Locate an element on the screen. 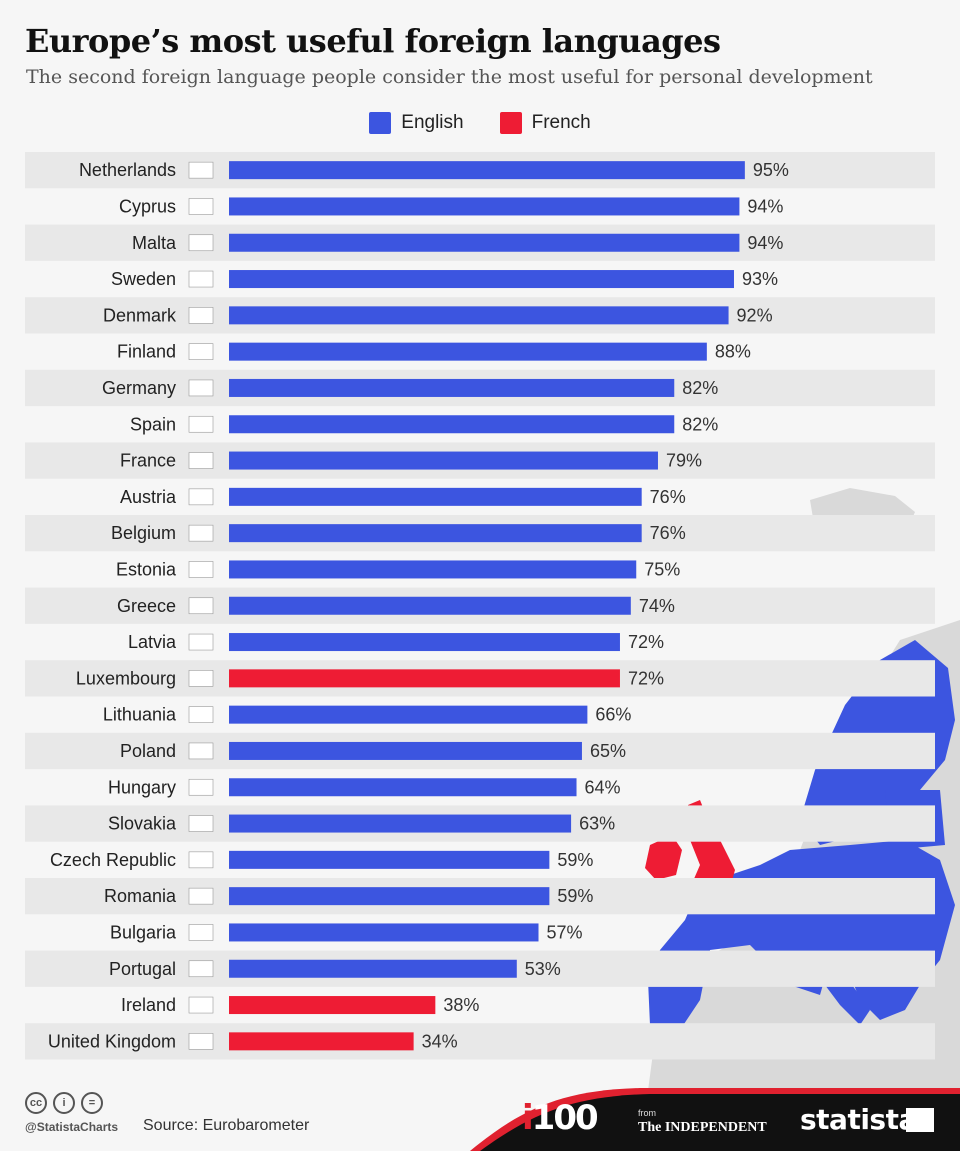 The image size is (960, 1151). row-band is located at coordinates (480, 1041).